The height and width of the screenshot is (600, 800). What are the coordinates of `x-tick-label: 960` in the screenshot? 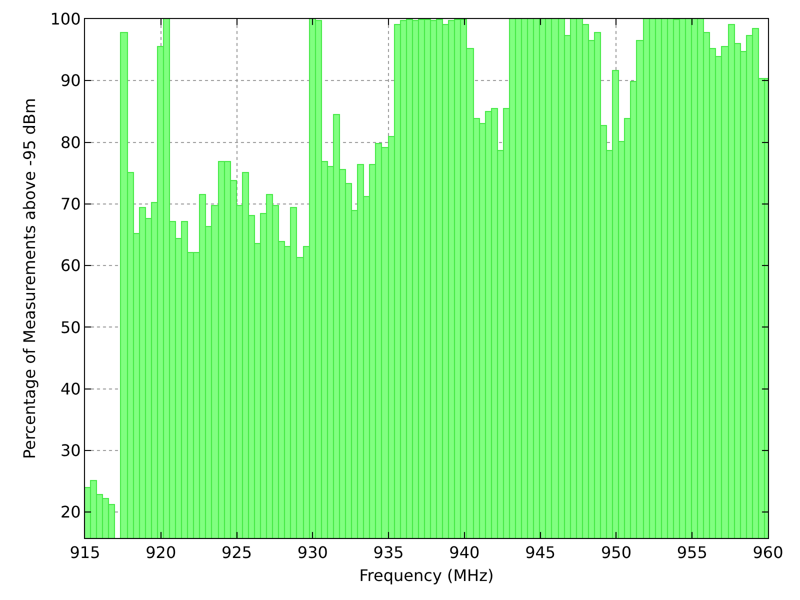 It's located at (768, 552).